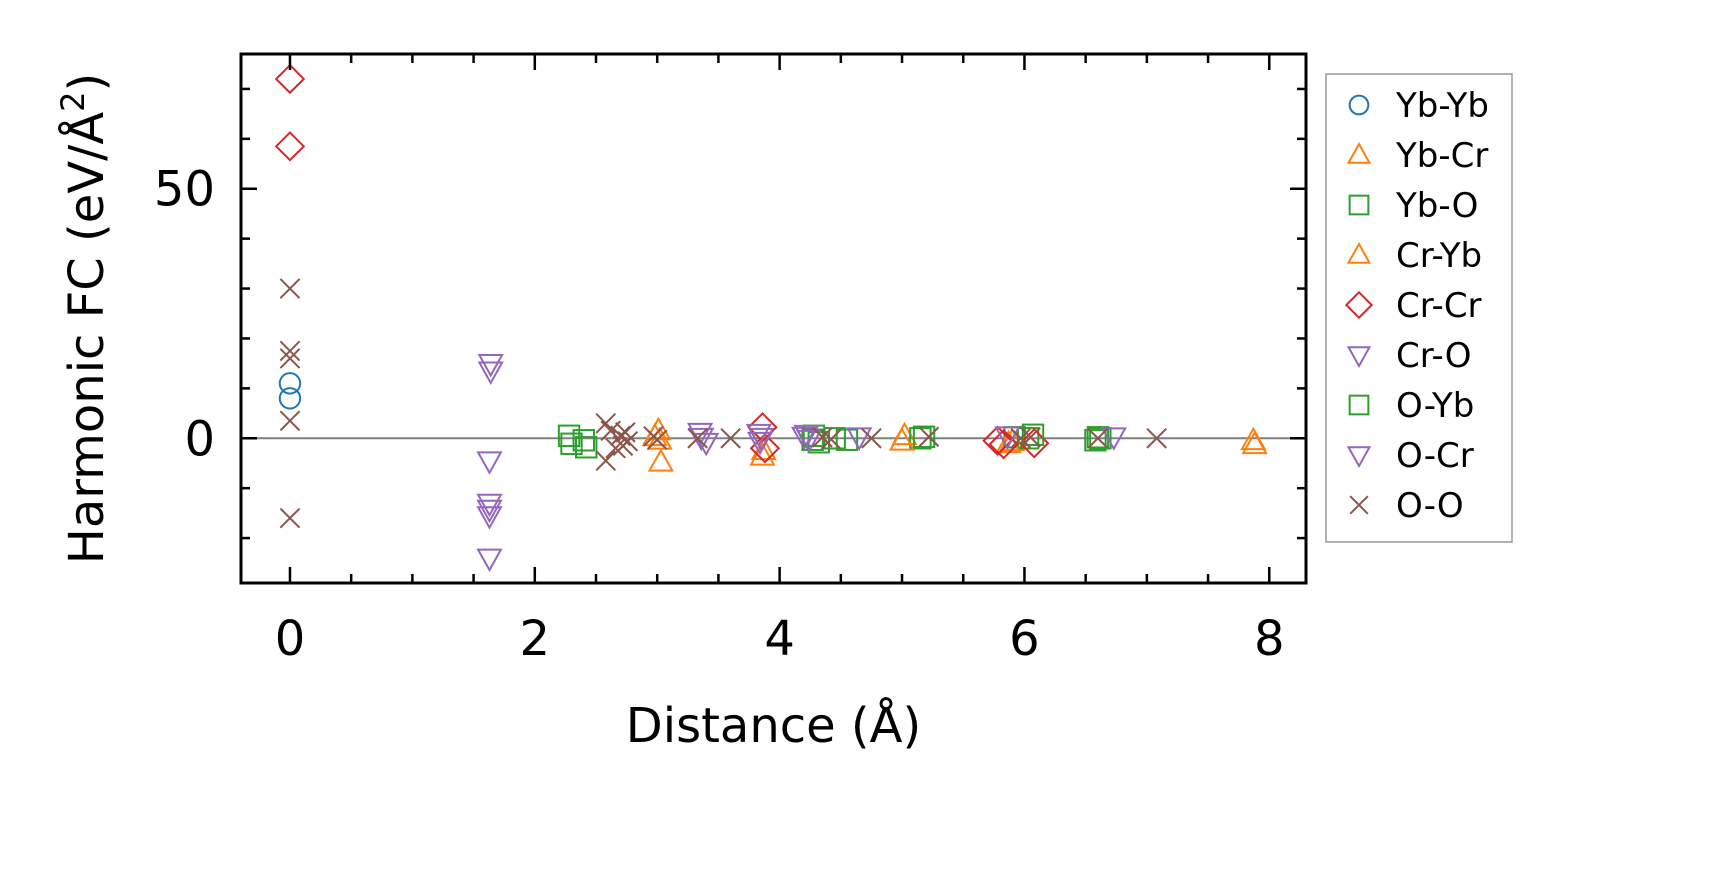 This screenshot has height=883, width=1711. I want to click on x-tick-label: 2, so click(535, 639).